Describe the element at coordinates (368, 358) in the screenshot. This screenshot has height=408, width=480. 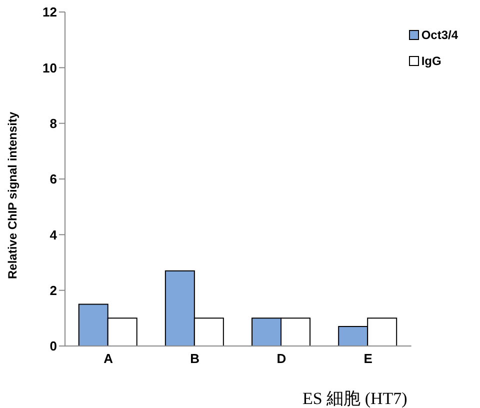
I see `x-tick-label: E` at that location.